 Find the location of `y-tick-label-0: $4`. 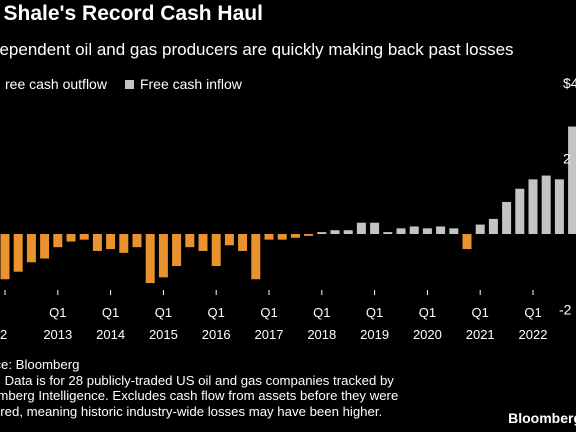

y-tick-label-0: $4 is located at coordinates (569, 83).